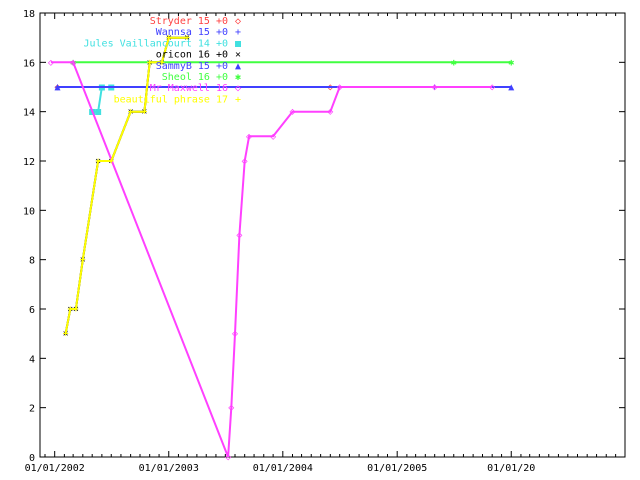 The image size is (640, 480). I want to click on x-tick-label: 01/01/2005, so click(397, 468).